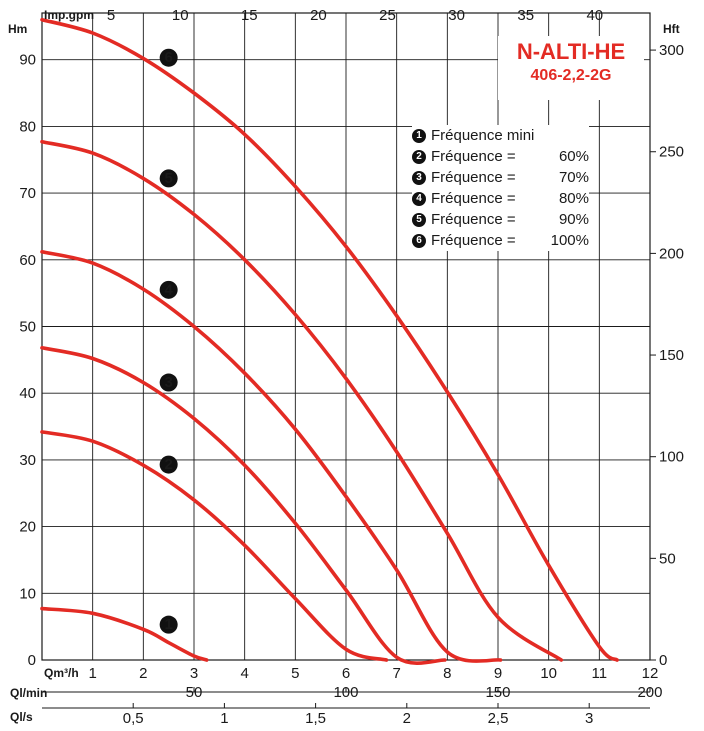  What do you see at coordinates (650, 673) in the screenshot?
I see `x-axis-tick-label: 12` at bounding box center [650, 673].